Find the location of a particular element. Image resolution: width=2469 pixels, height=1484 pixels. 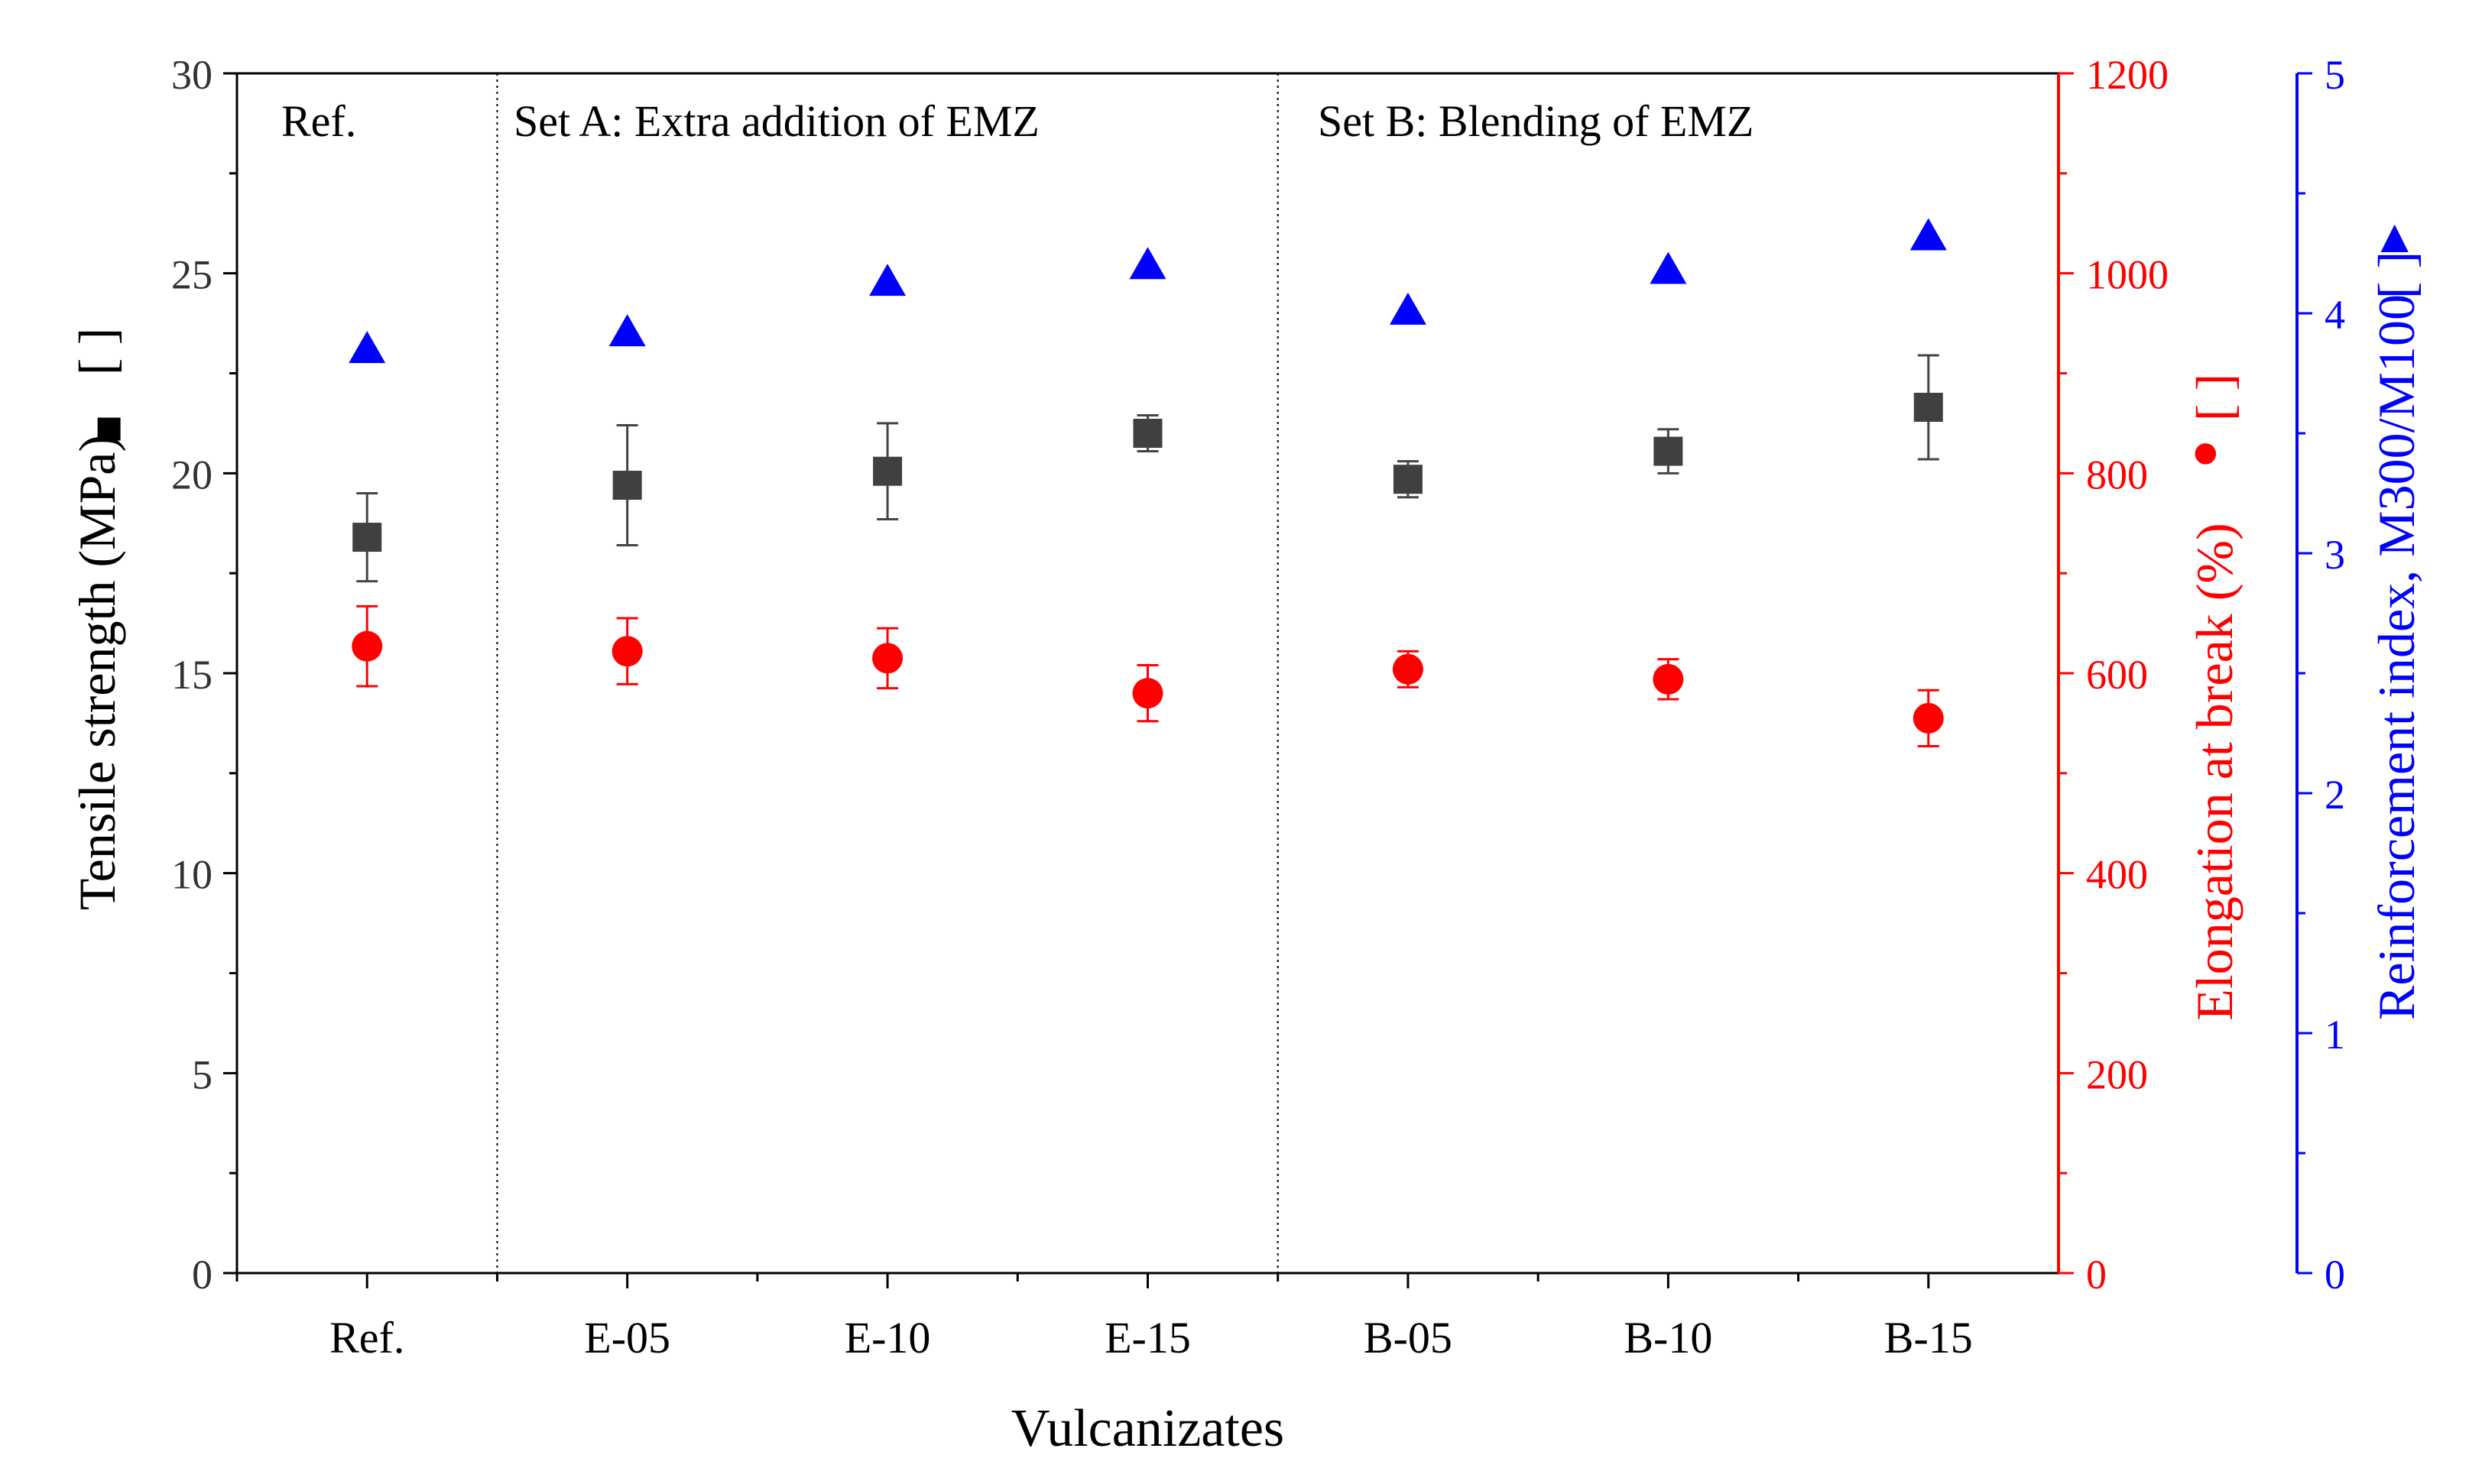

left-axis-tick-label: 25 is located at coordinates (192, 275).